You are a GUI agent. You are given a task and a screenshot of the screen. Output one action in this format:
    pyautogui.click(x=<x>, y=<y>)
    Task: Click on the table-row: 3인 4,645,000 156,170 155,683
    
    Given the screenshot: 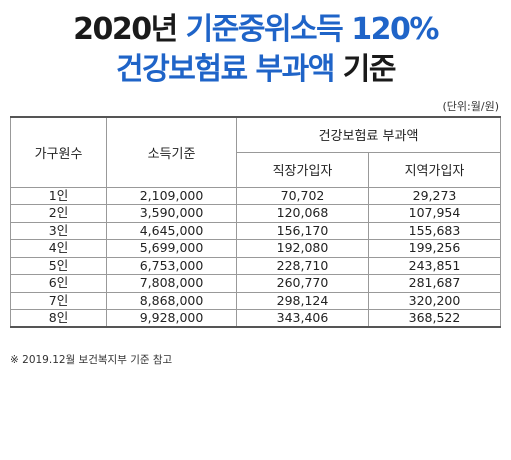 What is the action you would take?
    pyautogui.click(x=255, y=230)
    